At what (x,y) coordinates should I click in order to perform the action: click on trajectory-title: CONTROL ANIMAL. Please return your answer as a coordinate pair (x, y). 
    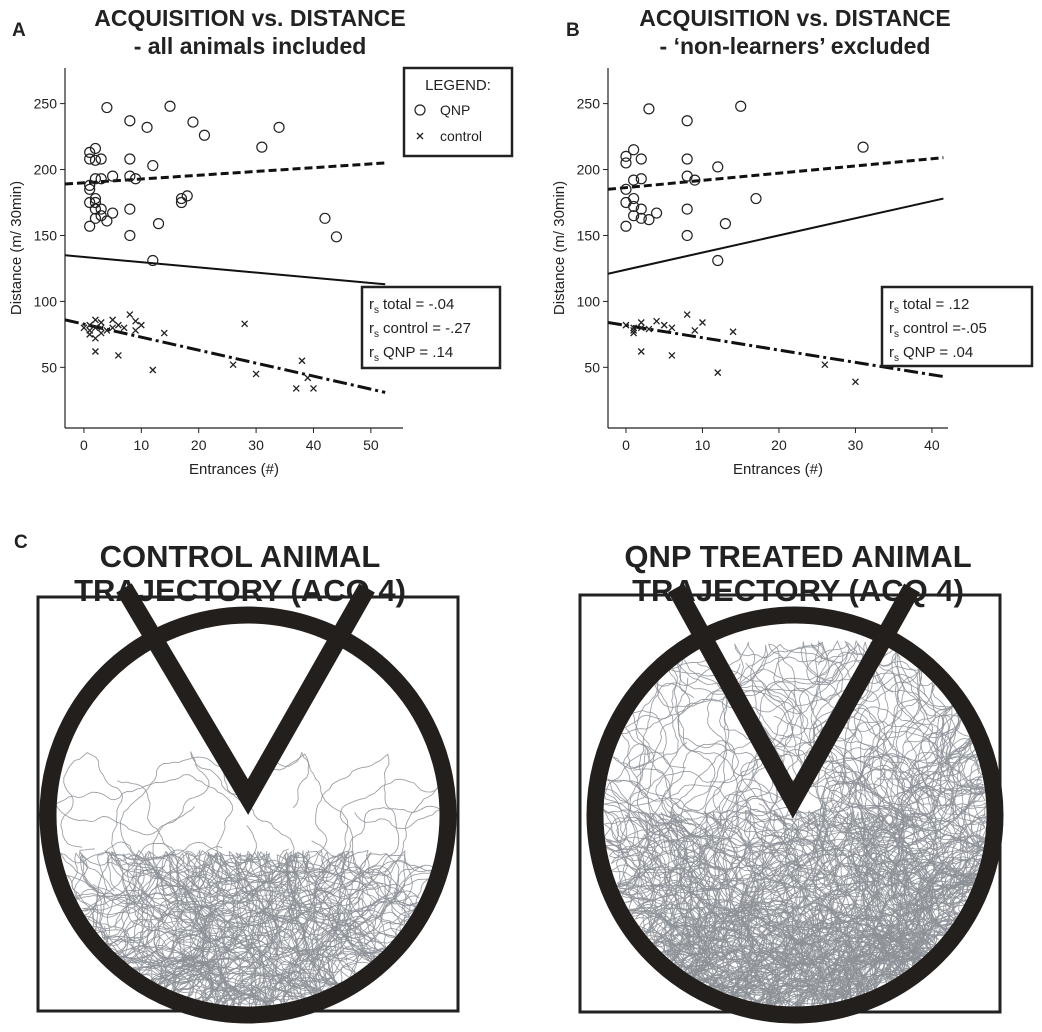
    Looking at the image, I should click on (240, 556).